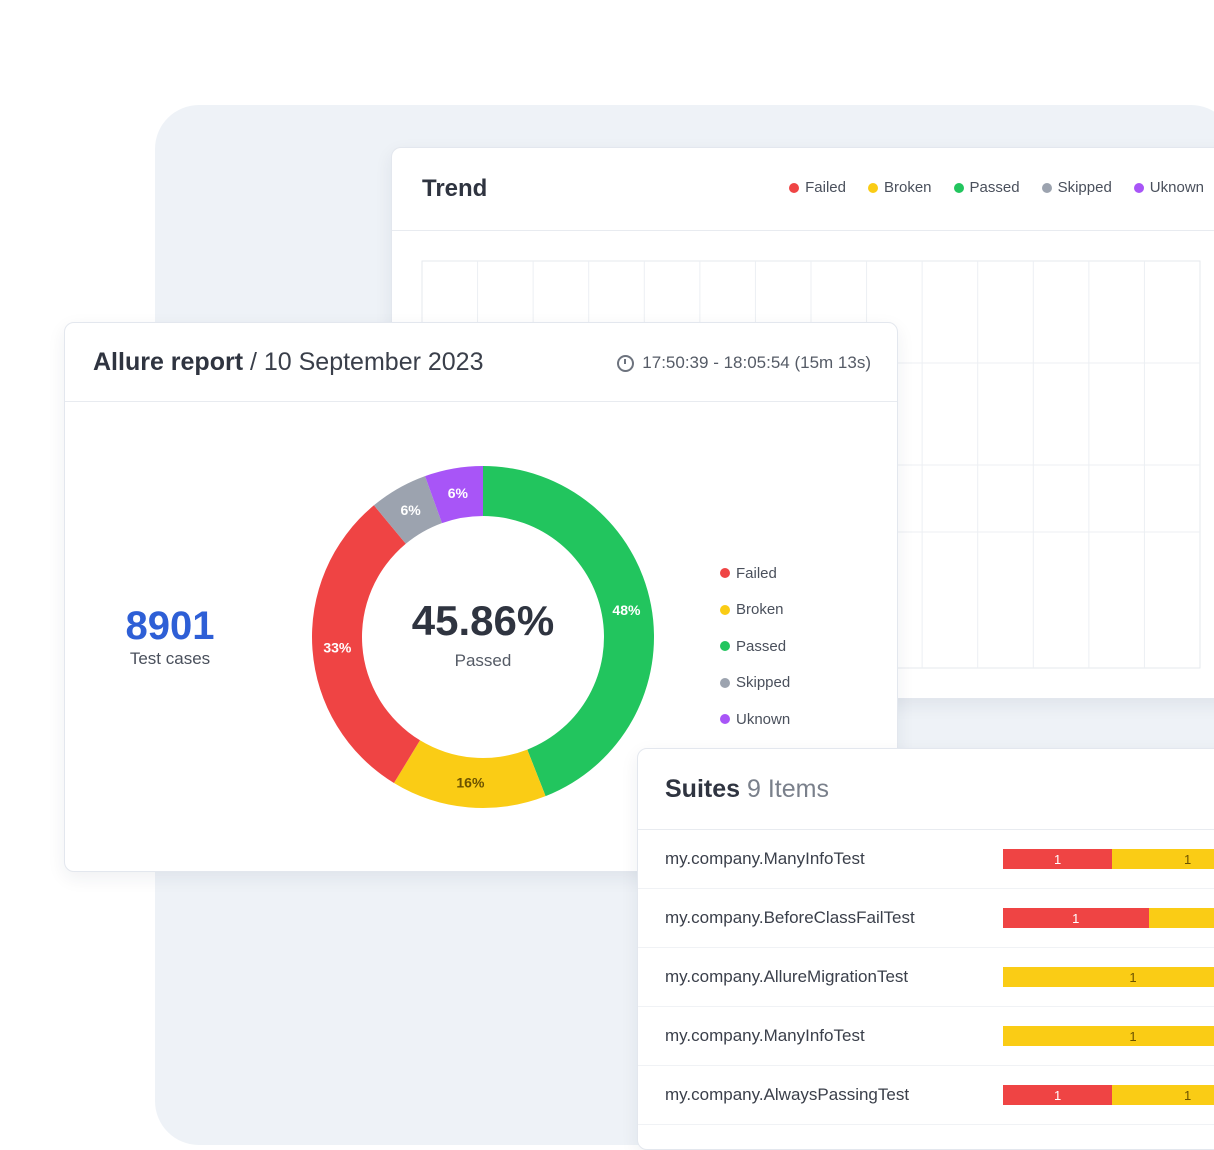 This screenshot has height=1150, width=1214. I want to click on donut-legend-skipped: Skipped, so click(755, 683).